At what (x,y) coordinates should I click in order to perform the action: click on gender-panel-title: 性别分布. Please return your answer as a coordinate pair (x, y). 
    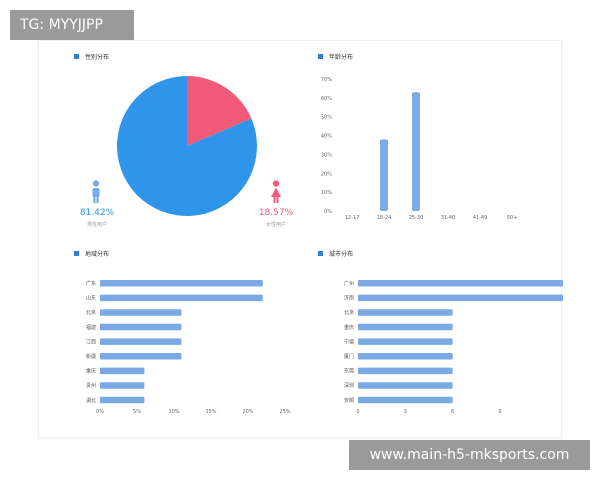
    Looking at the image, I should click on (91, 56).